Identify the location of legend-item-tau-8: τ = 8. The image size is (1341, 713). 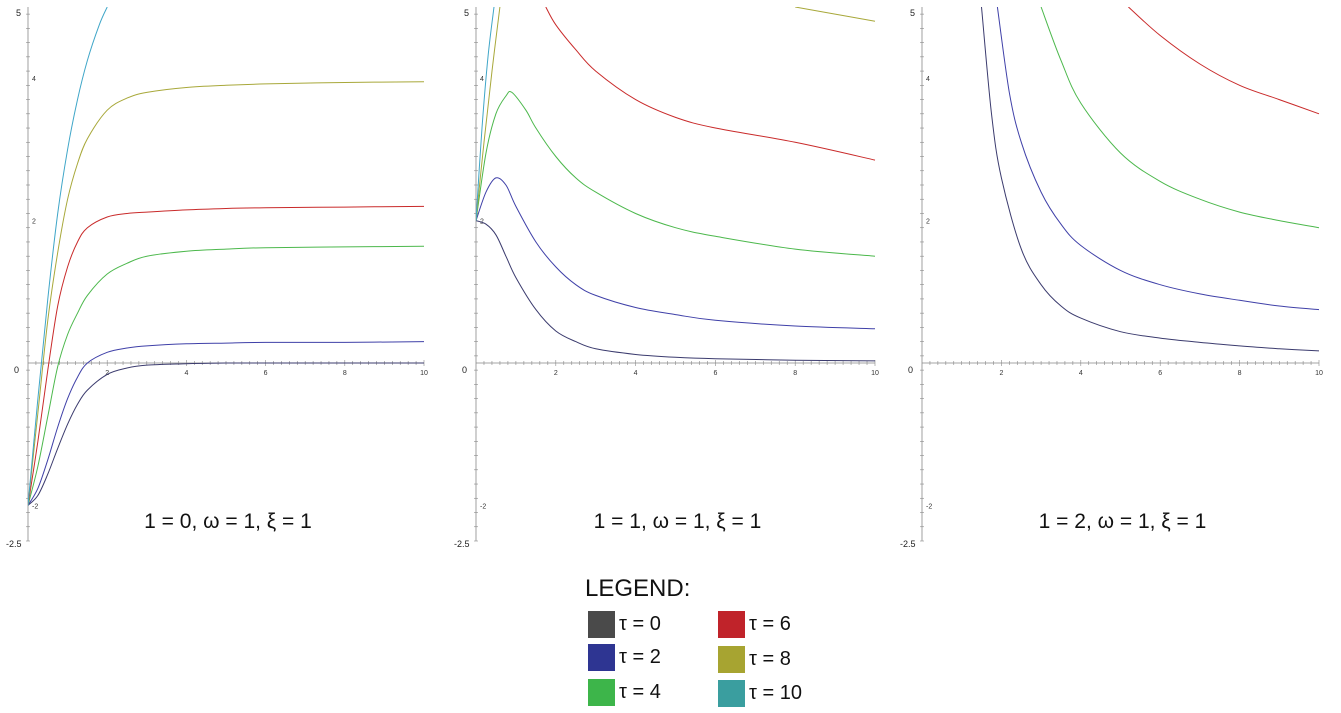
(754, 659).